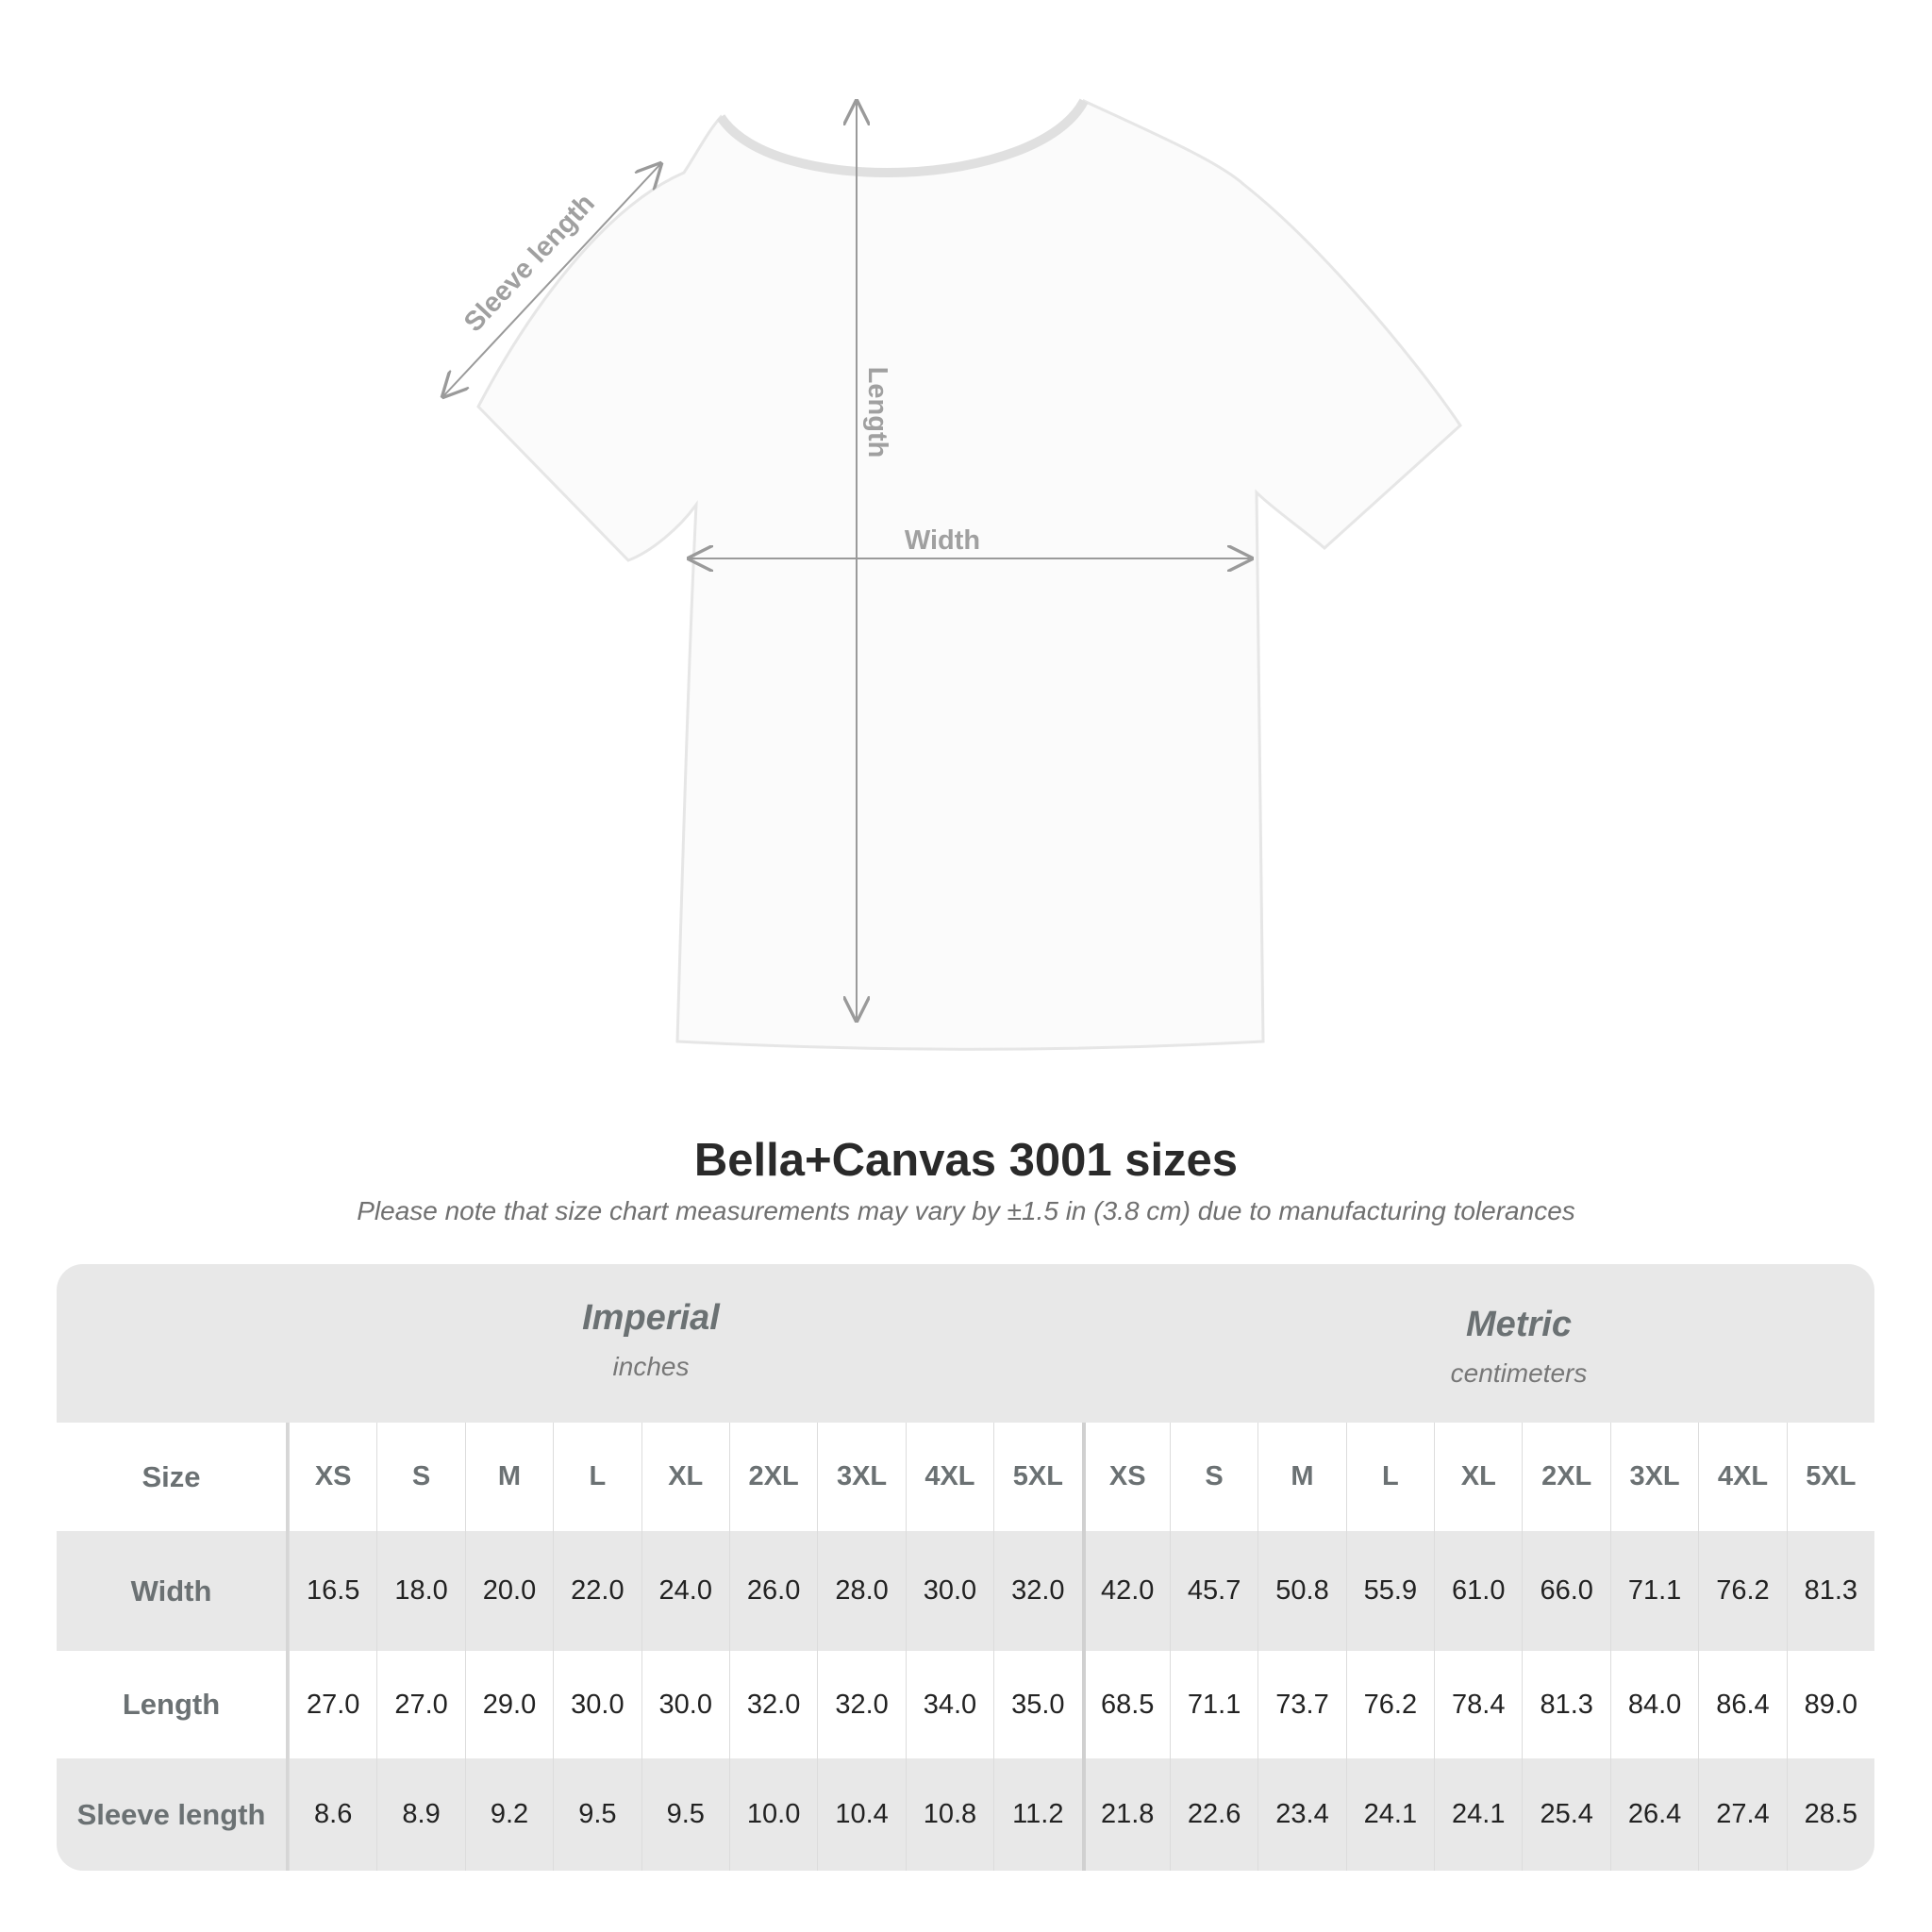  I want to click on metric-value: 45.7, so click(1213, 1591).